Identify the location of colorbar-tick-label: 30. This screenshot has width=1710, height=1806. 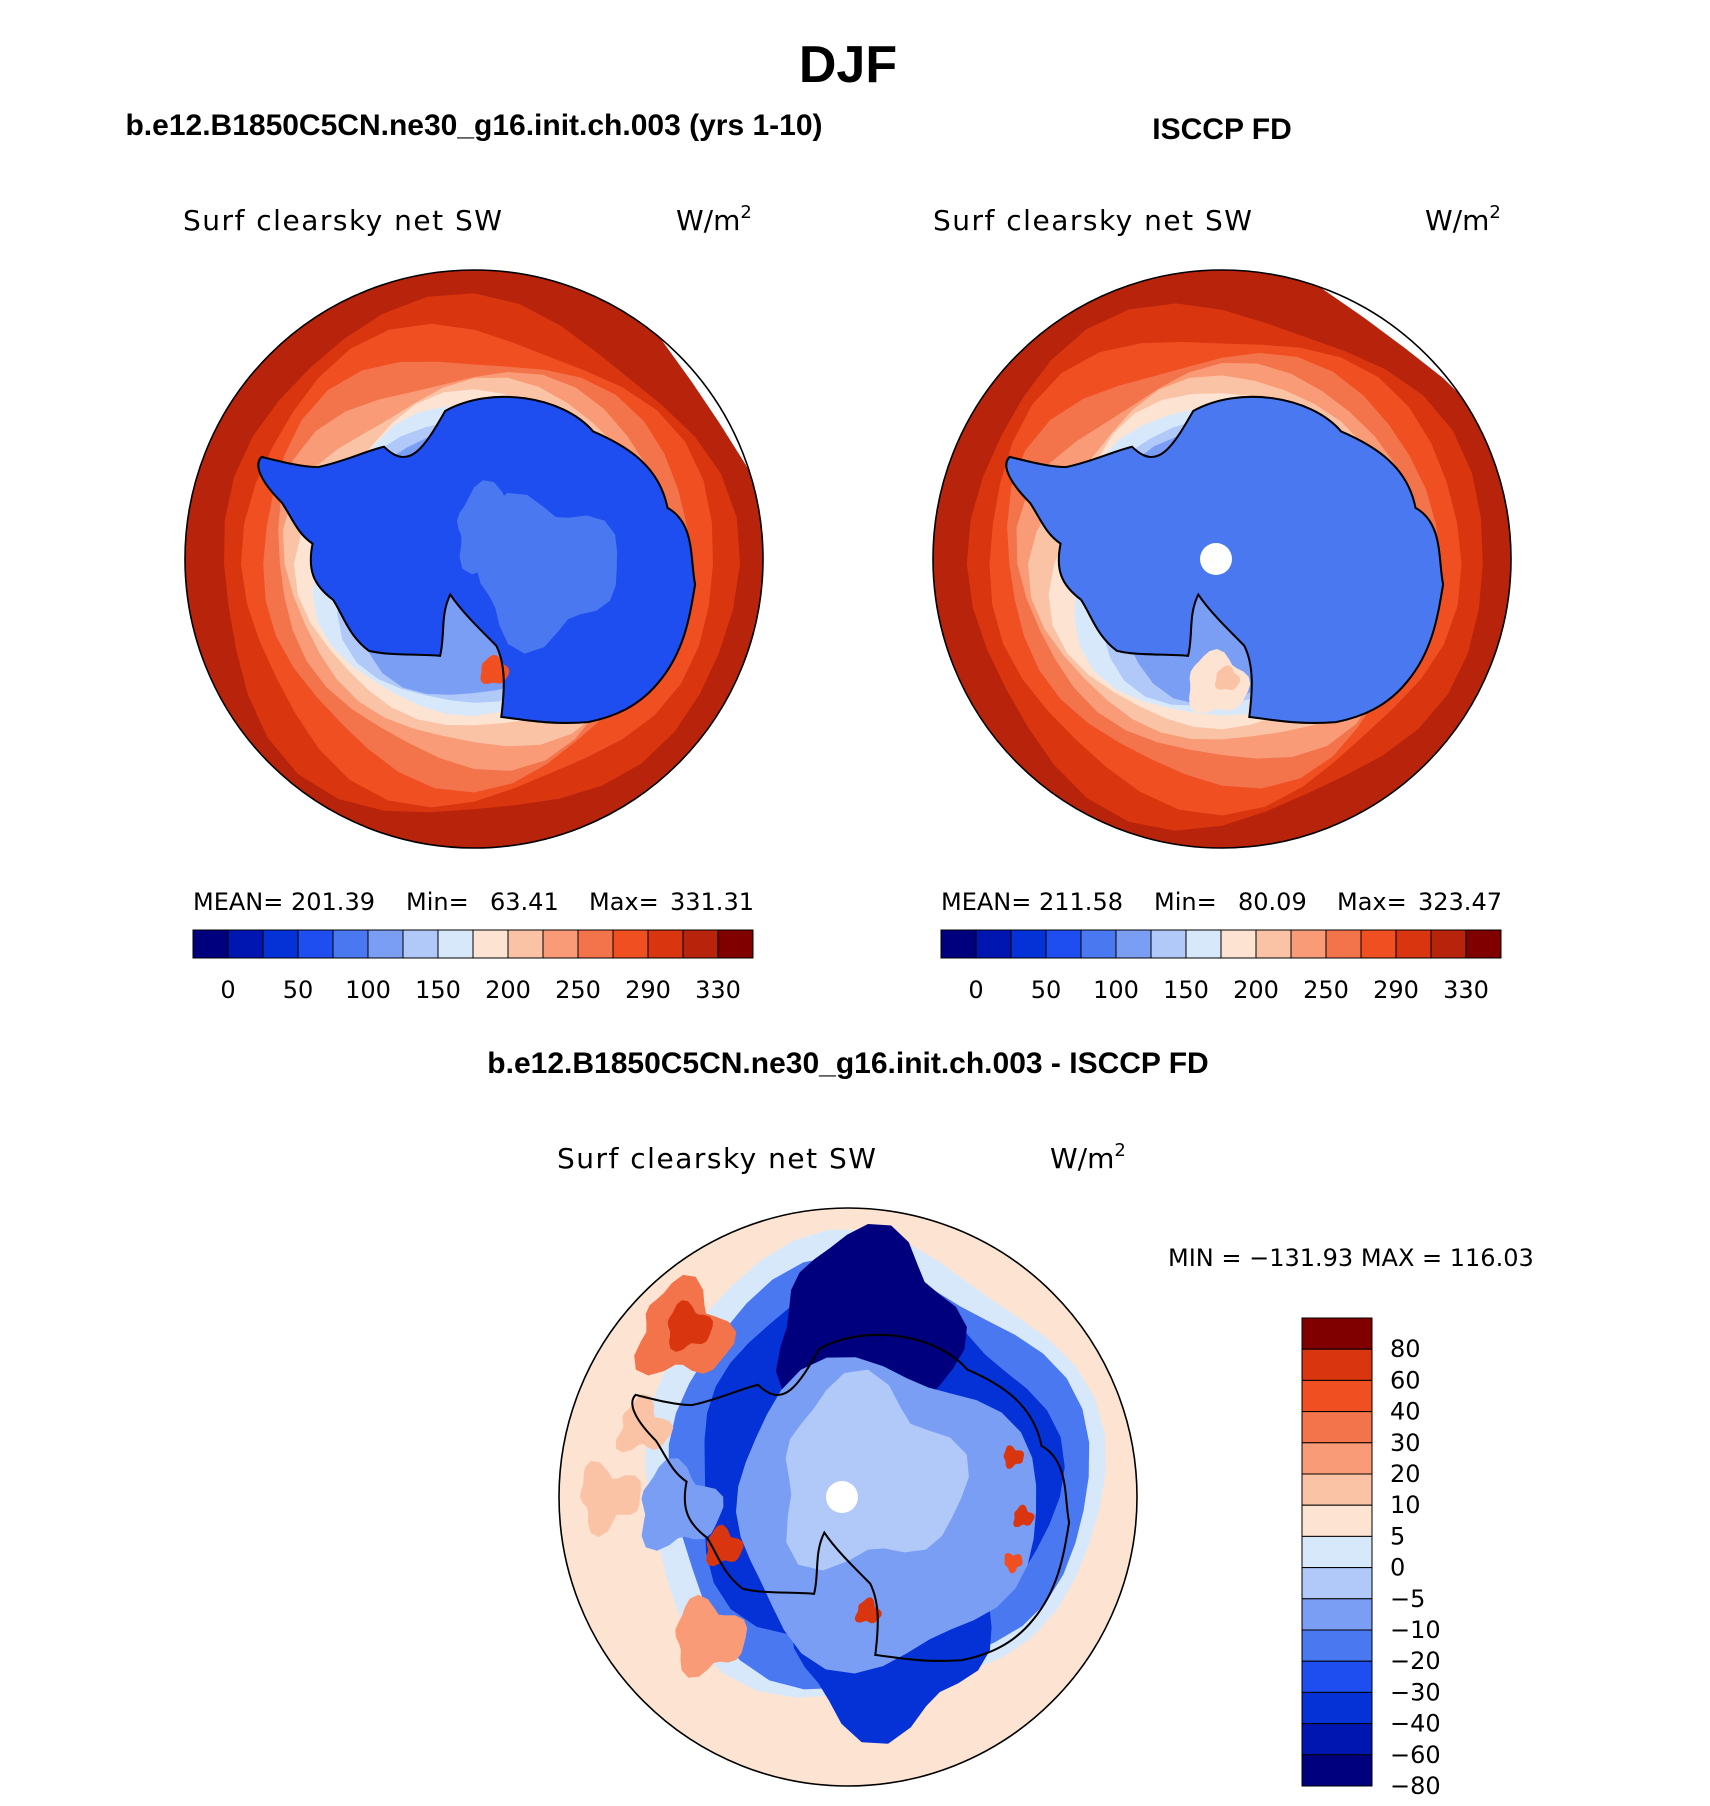
(1405, 1443).